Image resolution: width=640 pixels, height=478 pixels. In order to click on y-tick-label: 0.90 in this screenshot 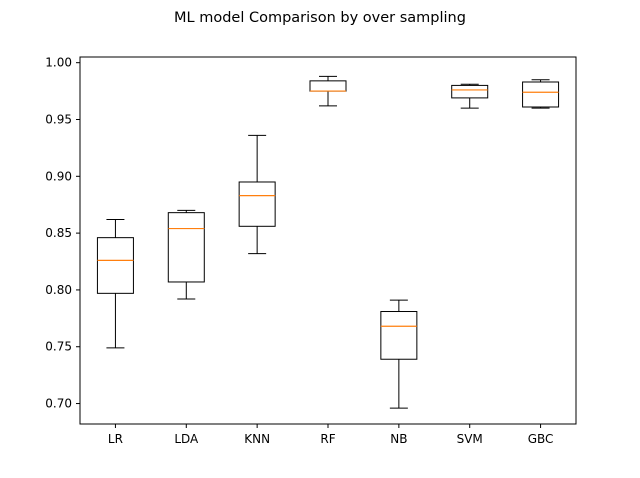, I will do `click(58, 176)`.